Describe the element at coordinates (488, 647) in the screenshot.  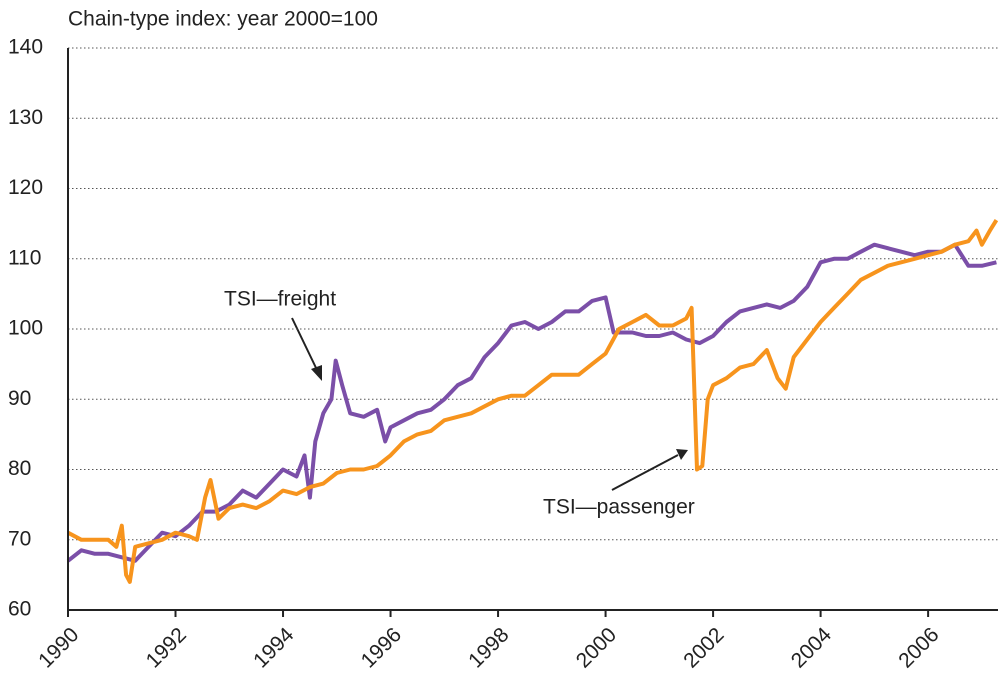
I see `x-tick-label: 1998` at that location.